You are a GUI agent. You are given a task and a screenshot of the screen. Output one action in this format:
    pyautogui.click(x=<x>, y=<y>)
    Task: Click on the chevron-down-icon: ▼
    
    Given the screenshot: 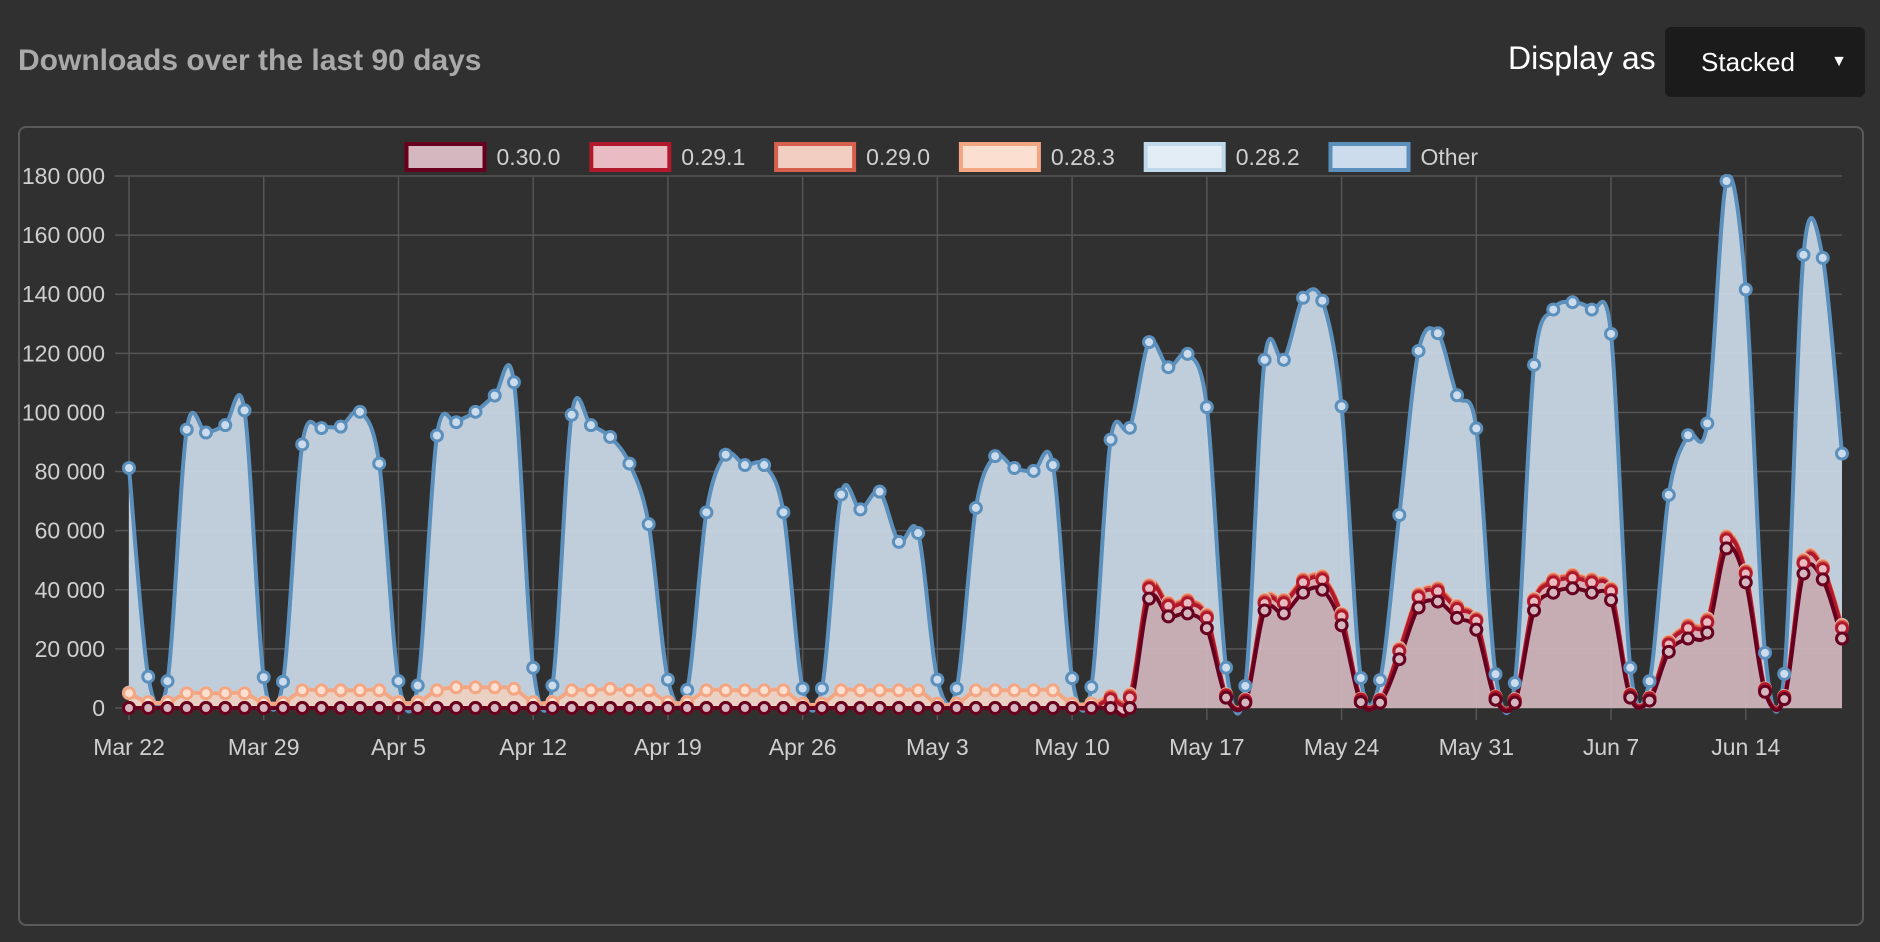 What is the action you would take?
    pyautogui.click(x=1839, y=61)
    